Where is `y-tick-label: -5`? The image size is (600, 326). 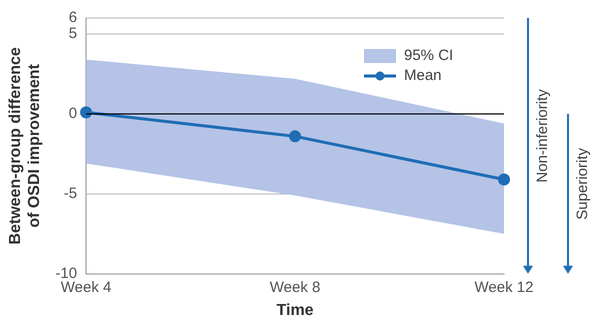
y-tick-label: -5 is located at coordinates (71, 193).